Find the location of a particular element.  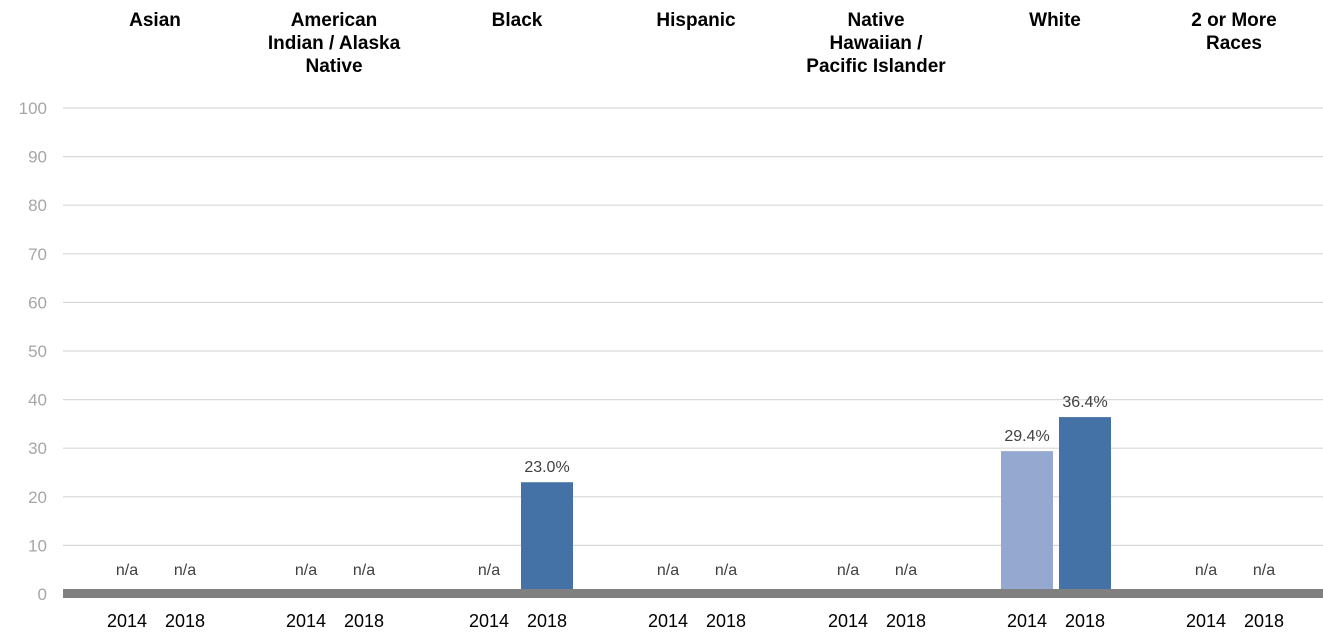

group-title: Races is located at coordinates (1234, 43).